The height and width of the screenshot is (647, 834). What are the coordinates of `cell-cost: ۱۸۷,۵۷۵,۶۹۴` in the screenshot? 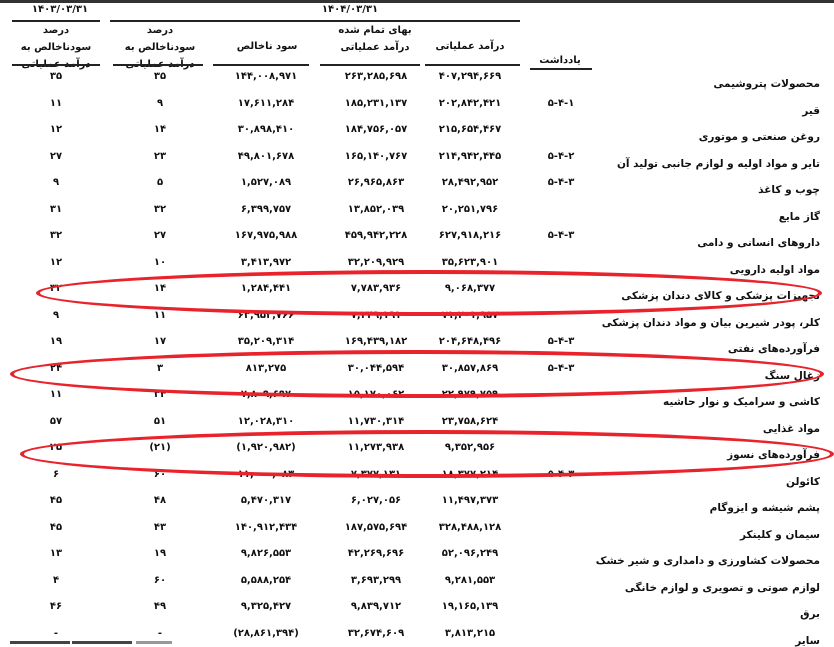 It's located at (376, 527).